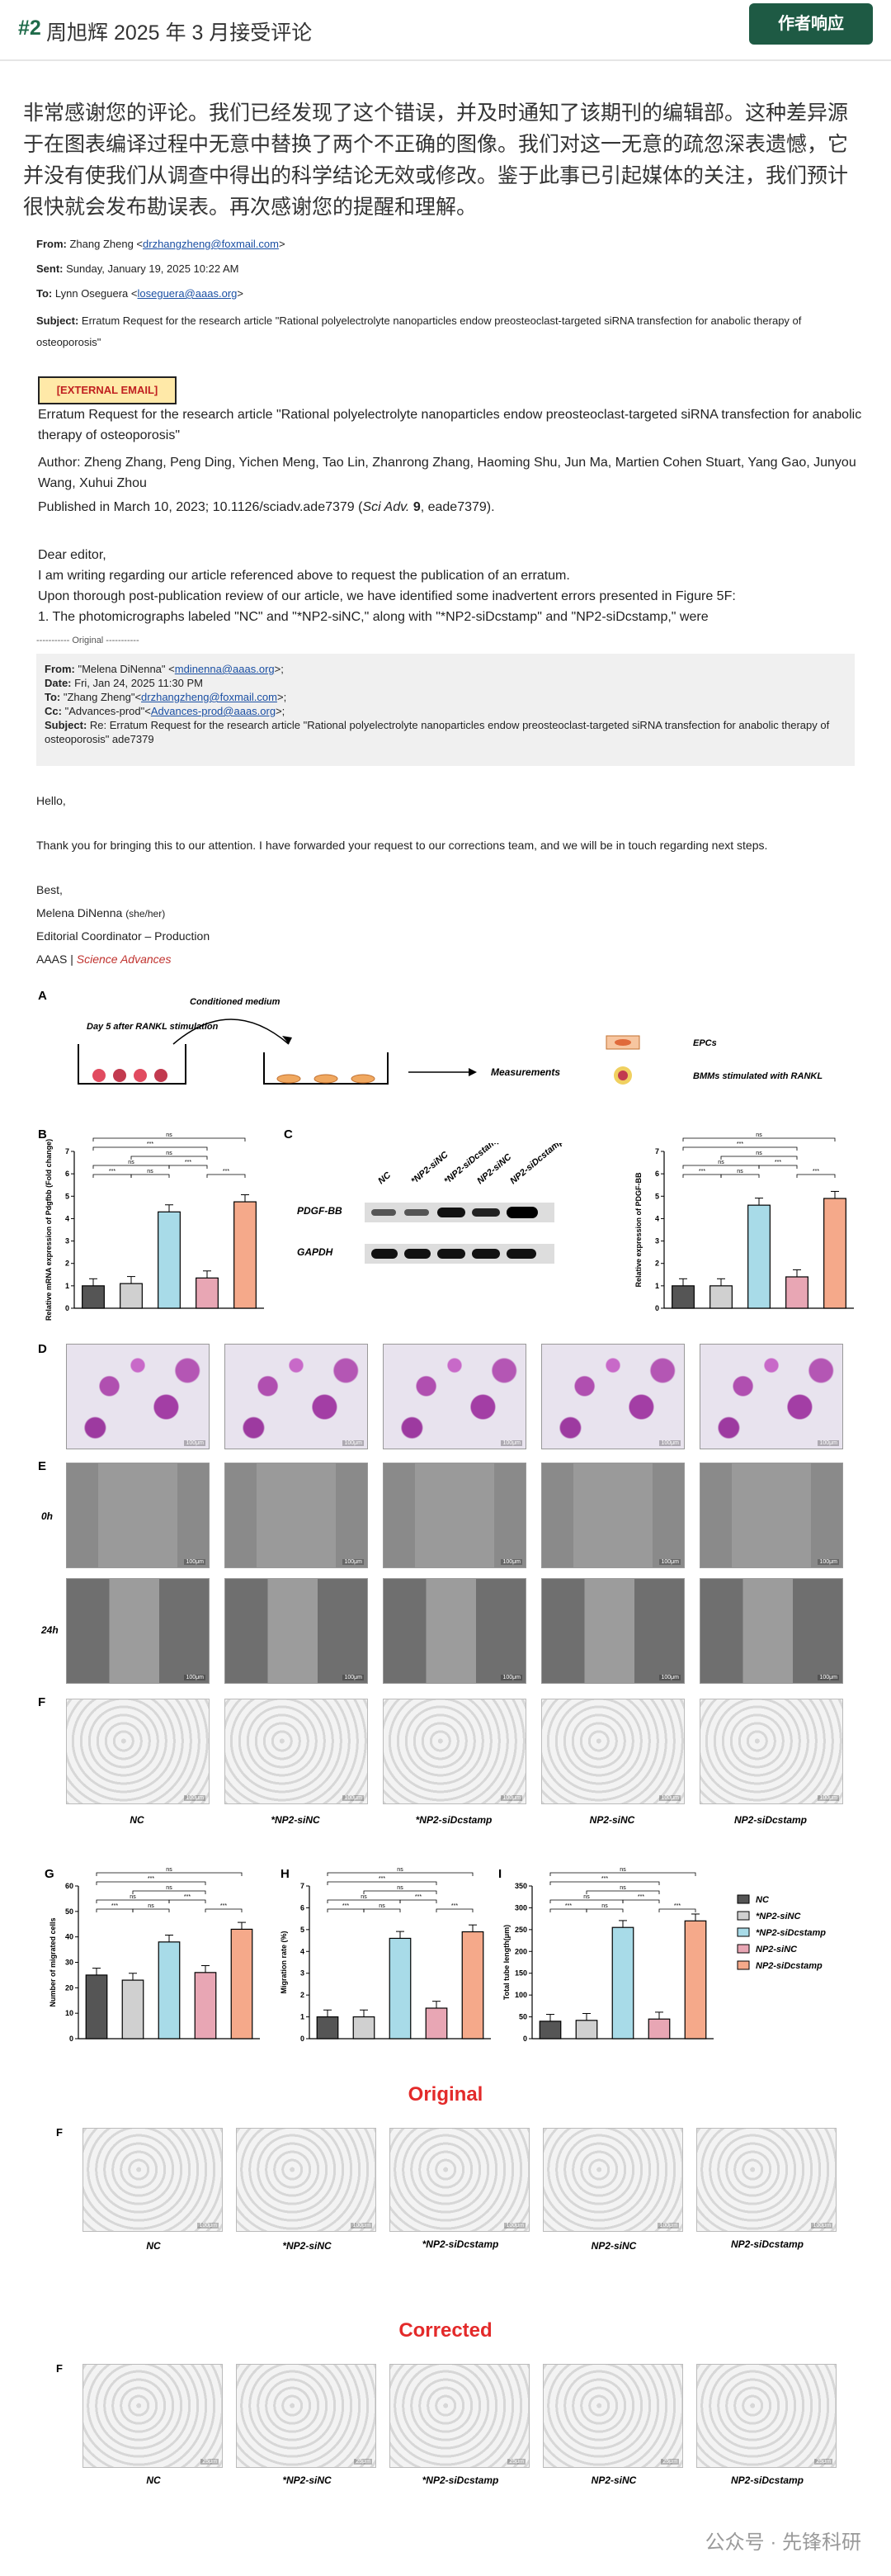 The width and height of the screenshot is (891, 2576). Describe the element at coordinates (767, 2244) in the screenshot. I see `original-caption: NP2-siDcstamp` at that location.